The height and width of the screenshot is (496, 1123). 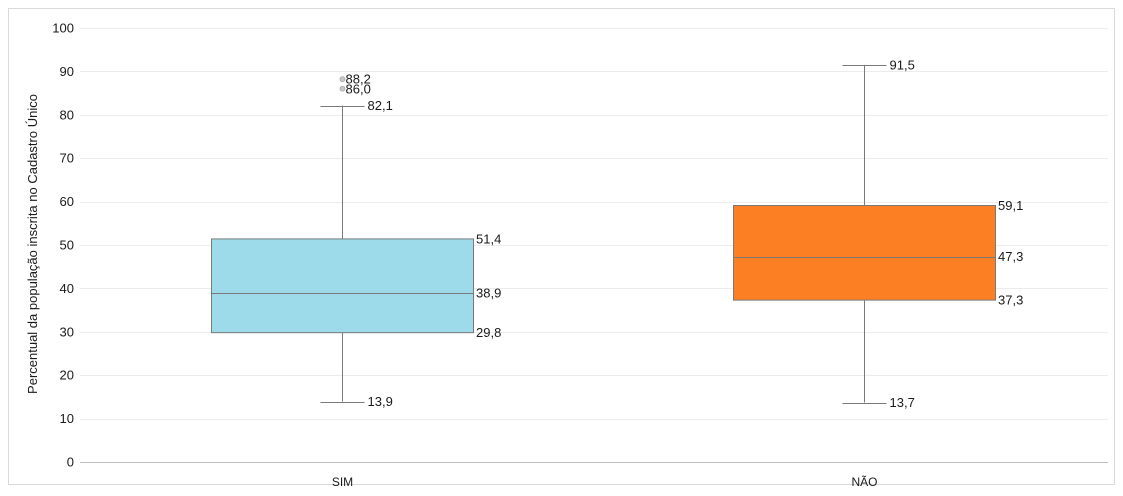 I want to click on y-tick-label: 30, so click(x=67, y=331).